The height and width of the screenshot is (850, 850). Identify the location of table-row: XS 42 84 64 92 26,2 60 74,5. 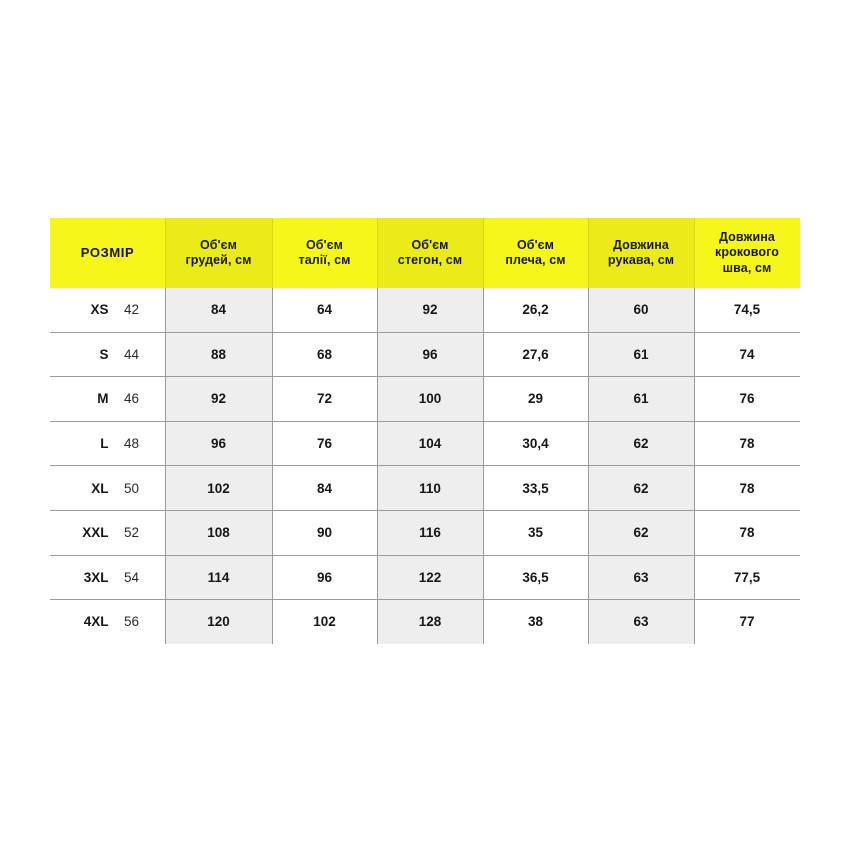
(425, 310).